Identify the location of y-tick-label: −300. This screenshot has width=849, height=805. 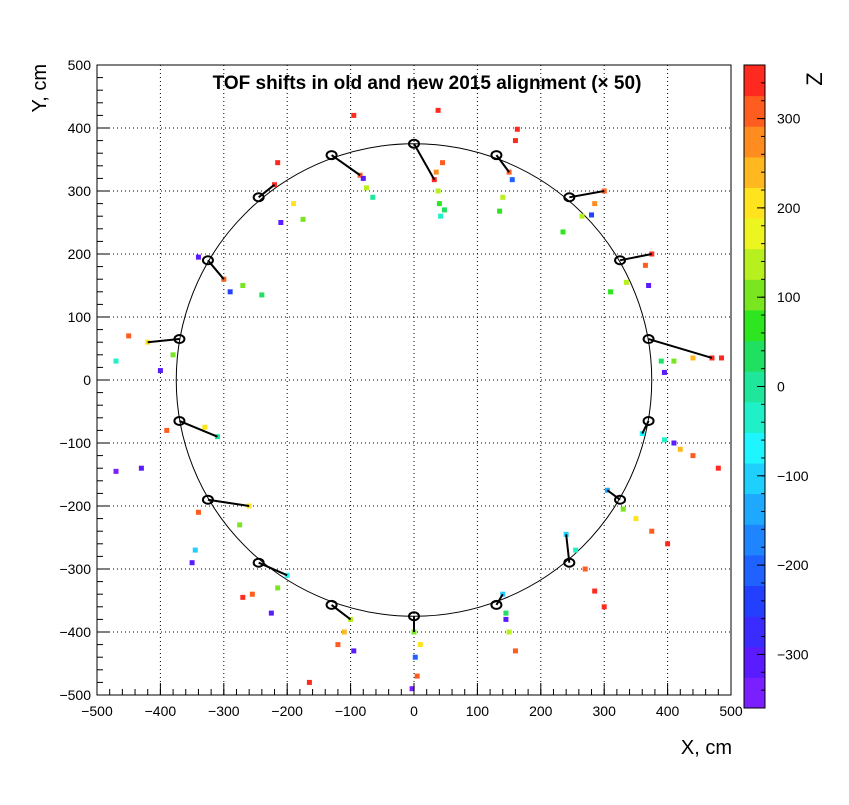
(75, 569).